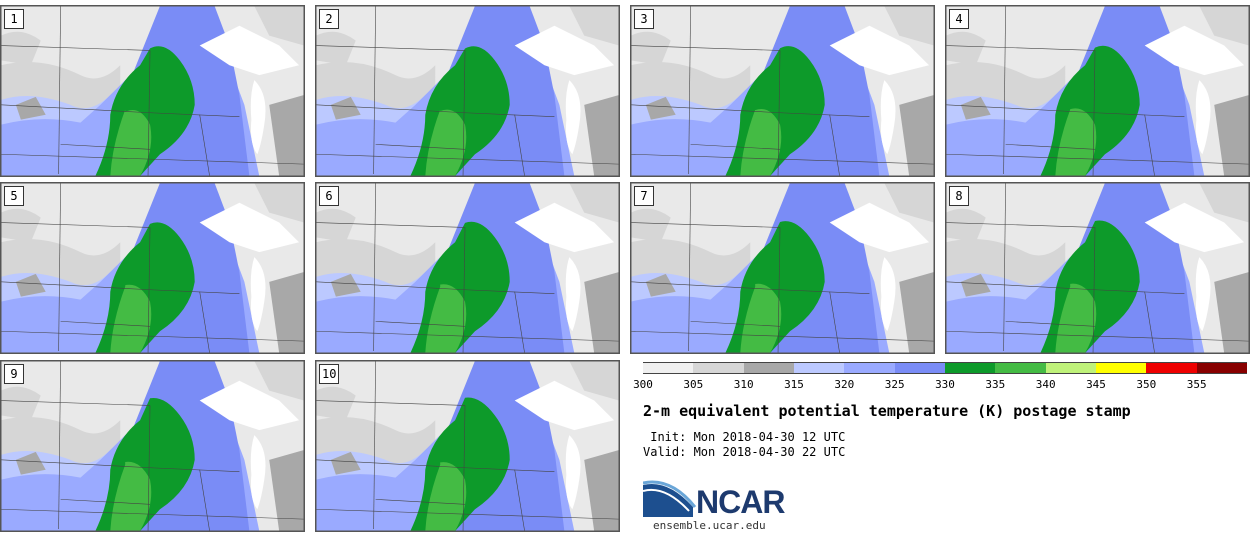 The width and height of the screenshot is (1260, 533). I want to click on postage-stamp-panel: 9, so click(152, 446).